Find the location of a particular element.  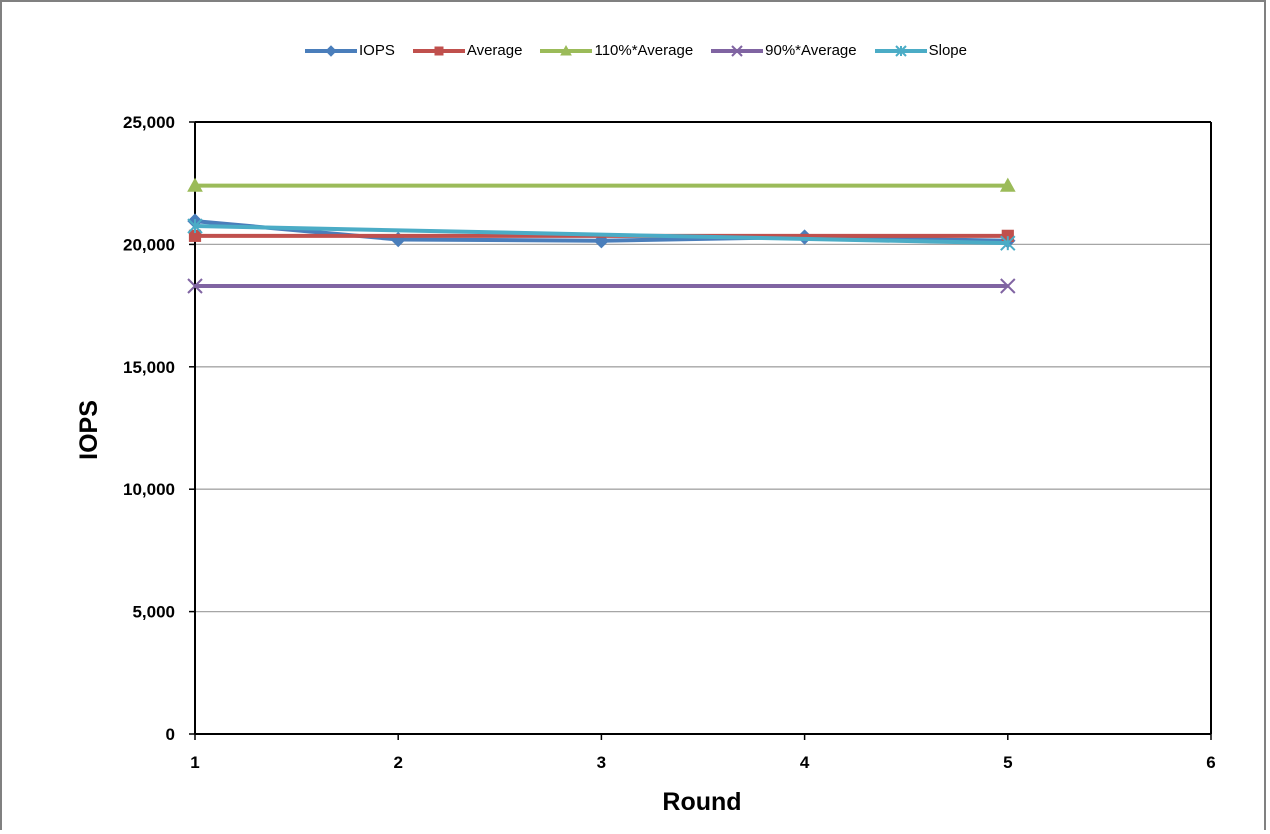

x-axis-title: Round is located at coordinates (701, 802).